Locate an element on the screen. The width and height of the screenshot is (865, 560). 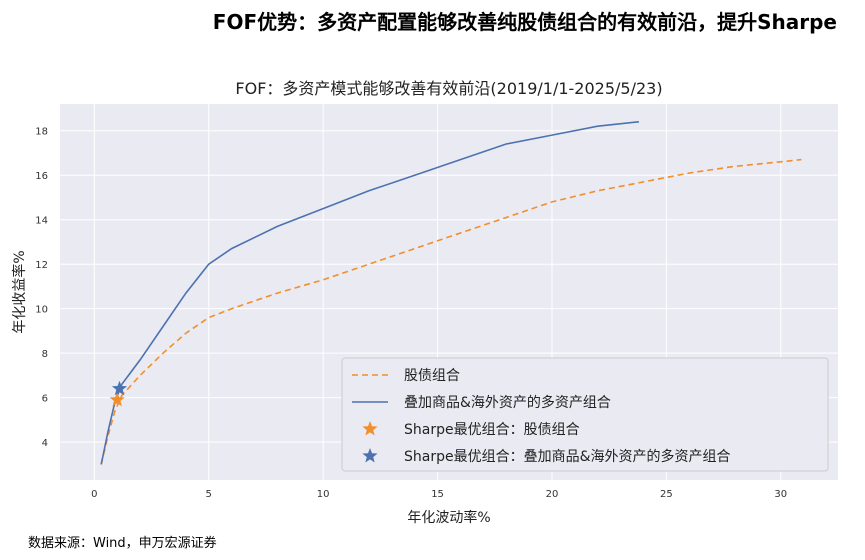
legend-series-1-label: 叠加商品&海外资产的多资产组合 is located at coordinates (507, 402).